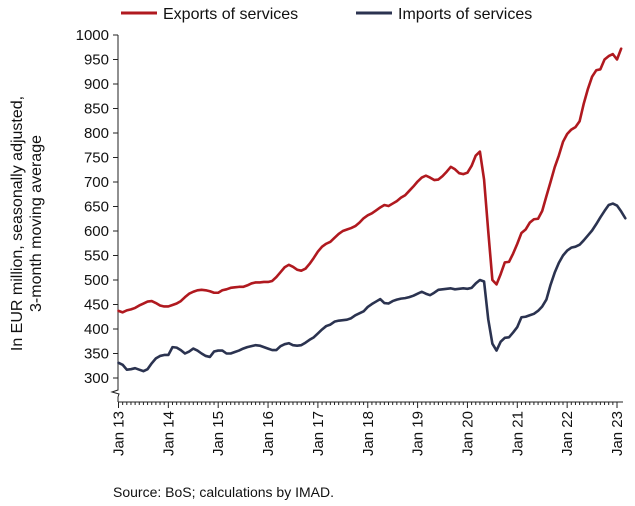 The image size is (635, 506). What do you see at coordinates (96, 256) in the screenshot?
I see `y-tick-label: 550` at bounding box center [96, 256].